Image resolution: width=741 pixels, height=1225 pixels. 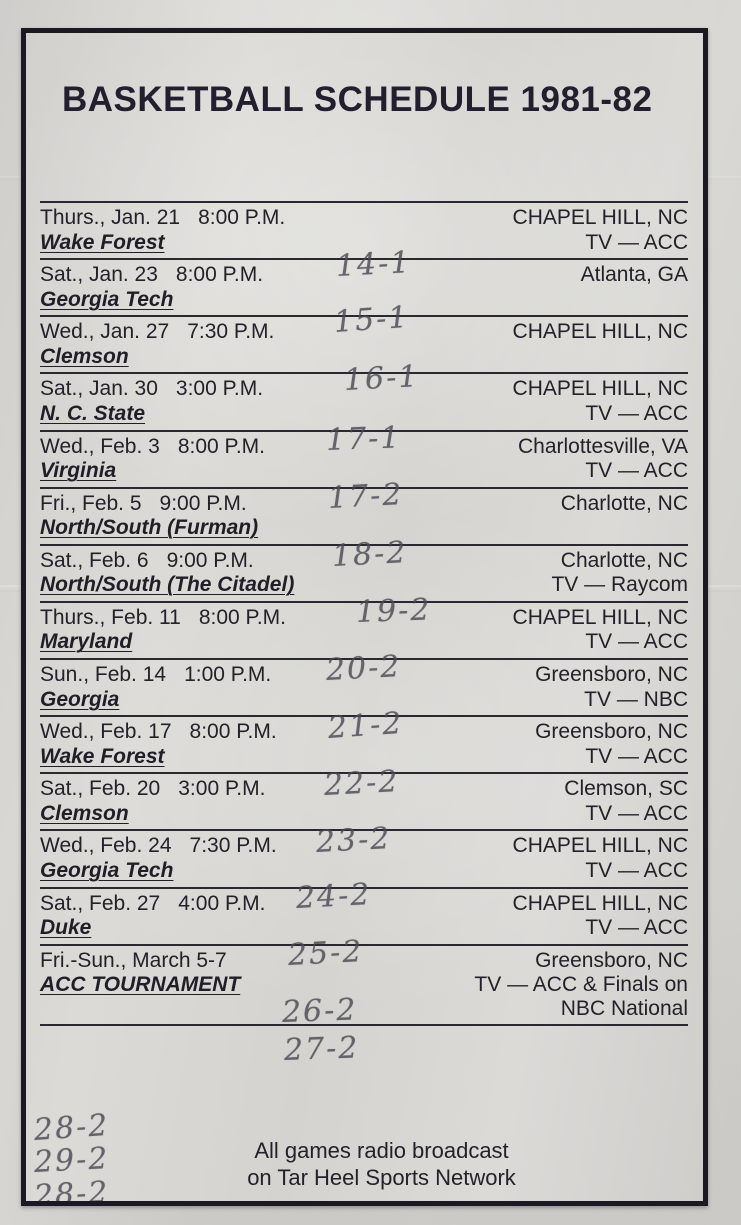 I want to click on footer-line-1: All games radio broadcast, so click(x=381, y=1150).